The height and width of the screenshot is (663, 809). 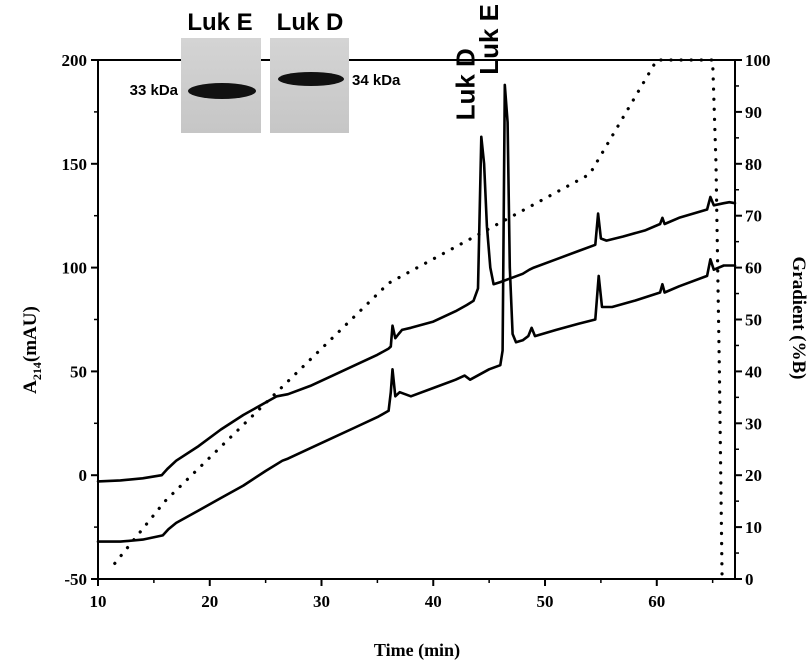 What do you see at coordinates (311, 79) in the screenshot?
I see `gel-band-luk-d` at bounding box center [311, 79].